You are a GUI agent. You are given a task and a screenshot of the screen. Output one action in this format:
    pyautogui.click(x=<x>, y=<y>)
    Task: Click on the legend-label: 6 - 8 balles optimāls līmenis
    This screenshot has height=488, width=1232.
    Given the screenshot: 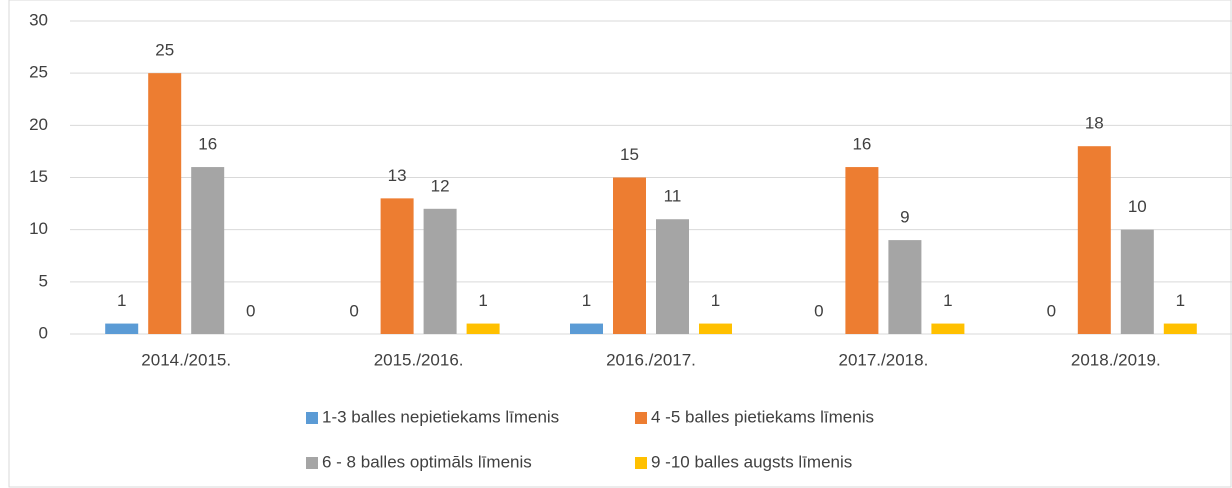 What is the action you would take?
    pyautogui.click(x=427, y=461)
    